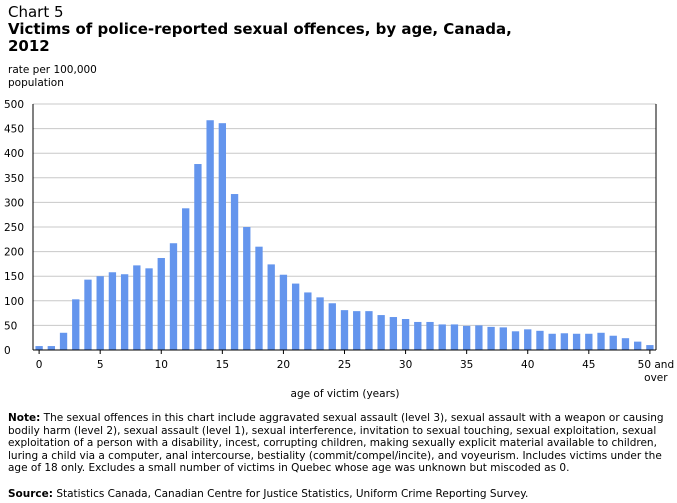 The width and height of the screenshot is (677, 503). What do you see at coordinates (14, 130) in the screenshot?
I see `y-tick-label: 450` at bounding box center [14, 130].